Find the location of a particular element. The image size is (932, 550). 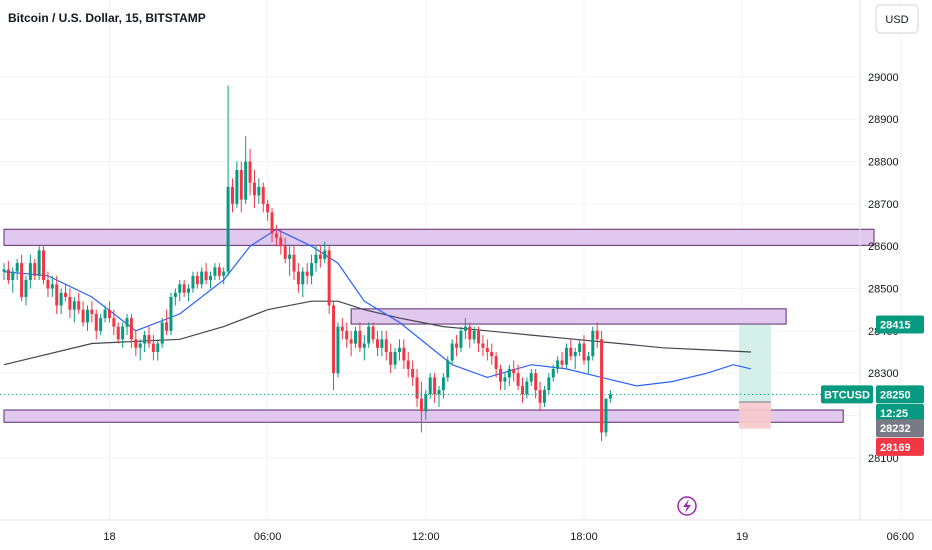

time-tick-label: 19 is located at coordinates (742, 537).